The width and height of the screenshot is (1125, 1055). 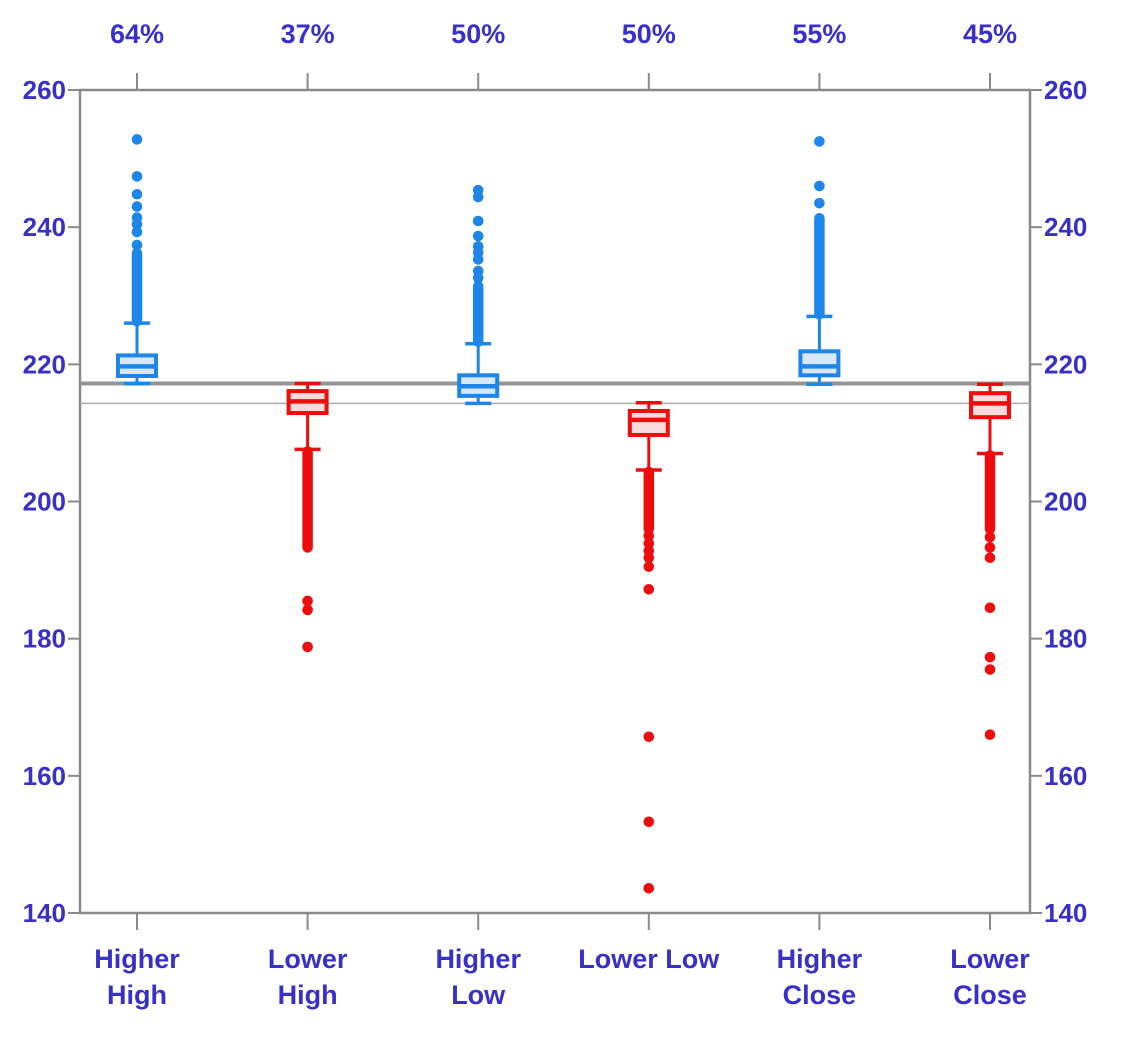 I want to click on y-tick-label-left: 160, so click(x=44, y=776).